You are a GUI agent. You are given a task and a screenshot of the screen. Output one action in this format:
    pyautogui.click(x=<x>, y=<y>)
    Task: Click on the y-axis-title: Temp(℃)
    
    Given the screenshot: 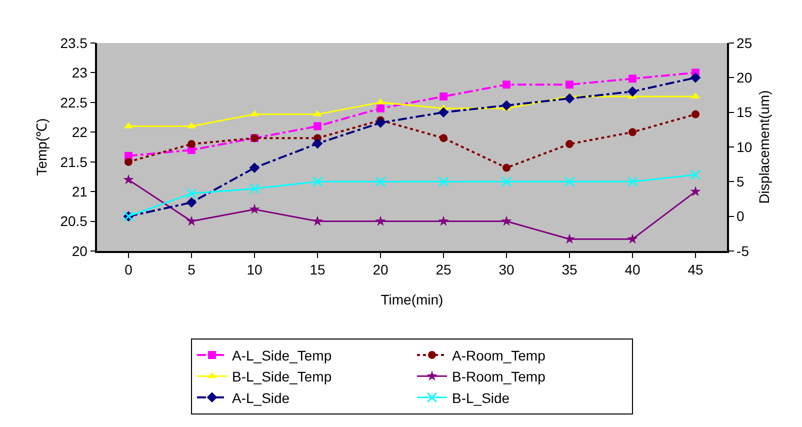 What is the action you would take?
    pyautogui.click(x=41, y=147)
    